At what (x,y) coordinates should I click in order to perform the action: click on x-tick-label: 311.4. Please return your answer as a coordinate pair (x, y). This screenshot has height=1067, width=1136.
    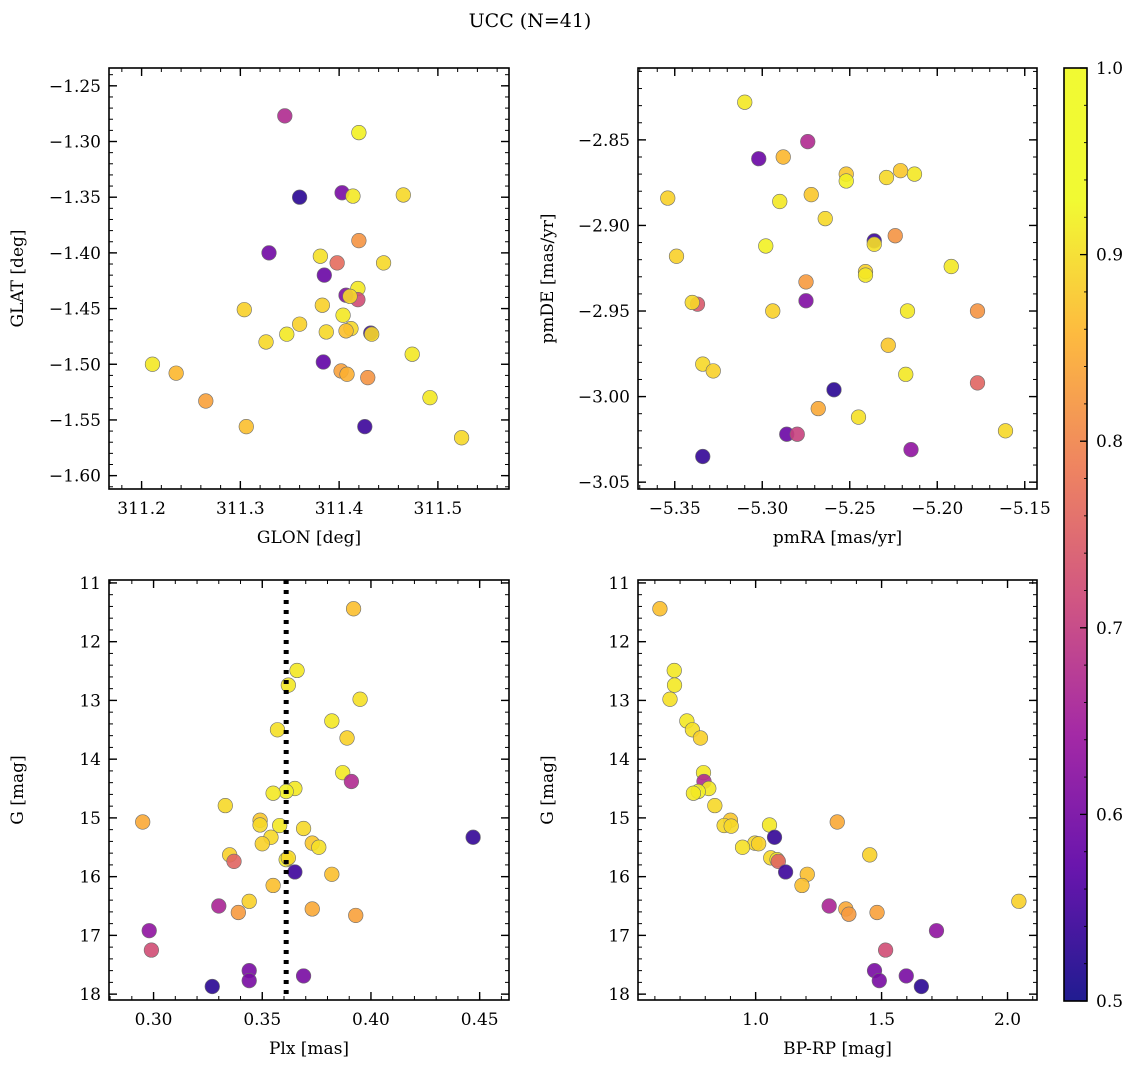
    Looking at the image, I should click on (339, 509).